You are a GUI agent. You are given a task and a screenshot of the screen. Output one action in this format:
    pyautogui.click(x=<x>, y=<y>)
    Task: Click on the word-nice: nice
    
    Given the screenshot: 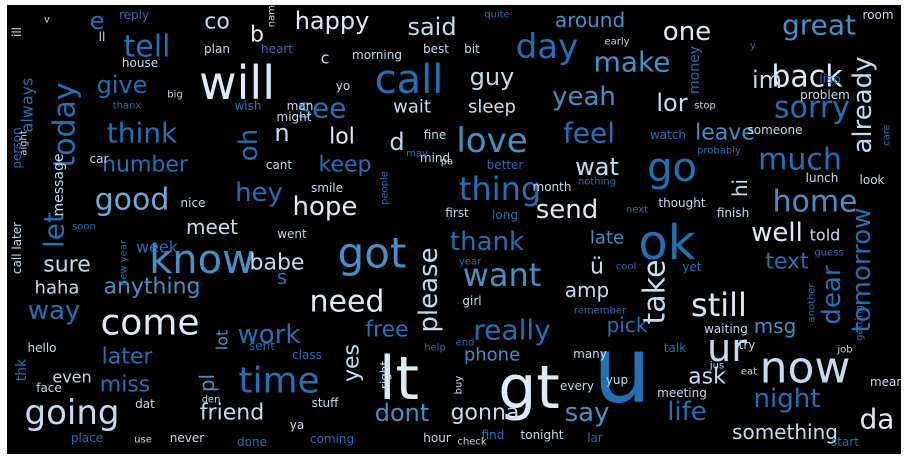 What is the action you would take?
    pyautogui.click(x=193, y=203)
    